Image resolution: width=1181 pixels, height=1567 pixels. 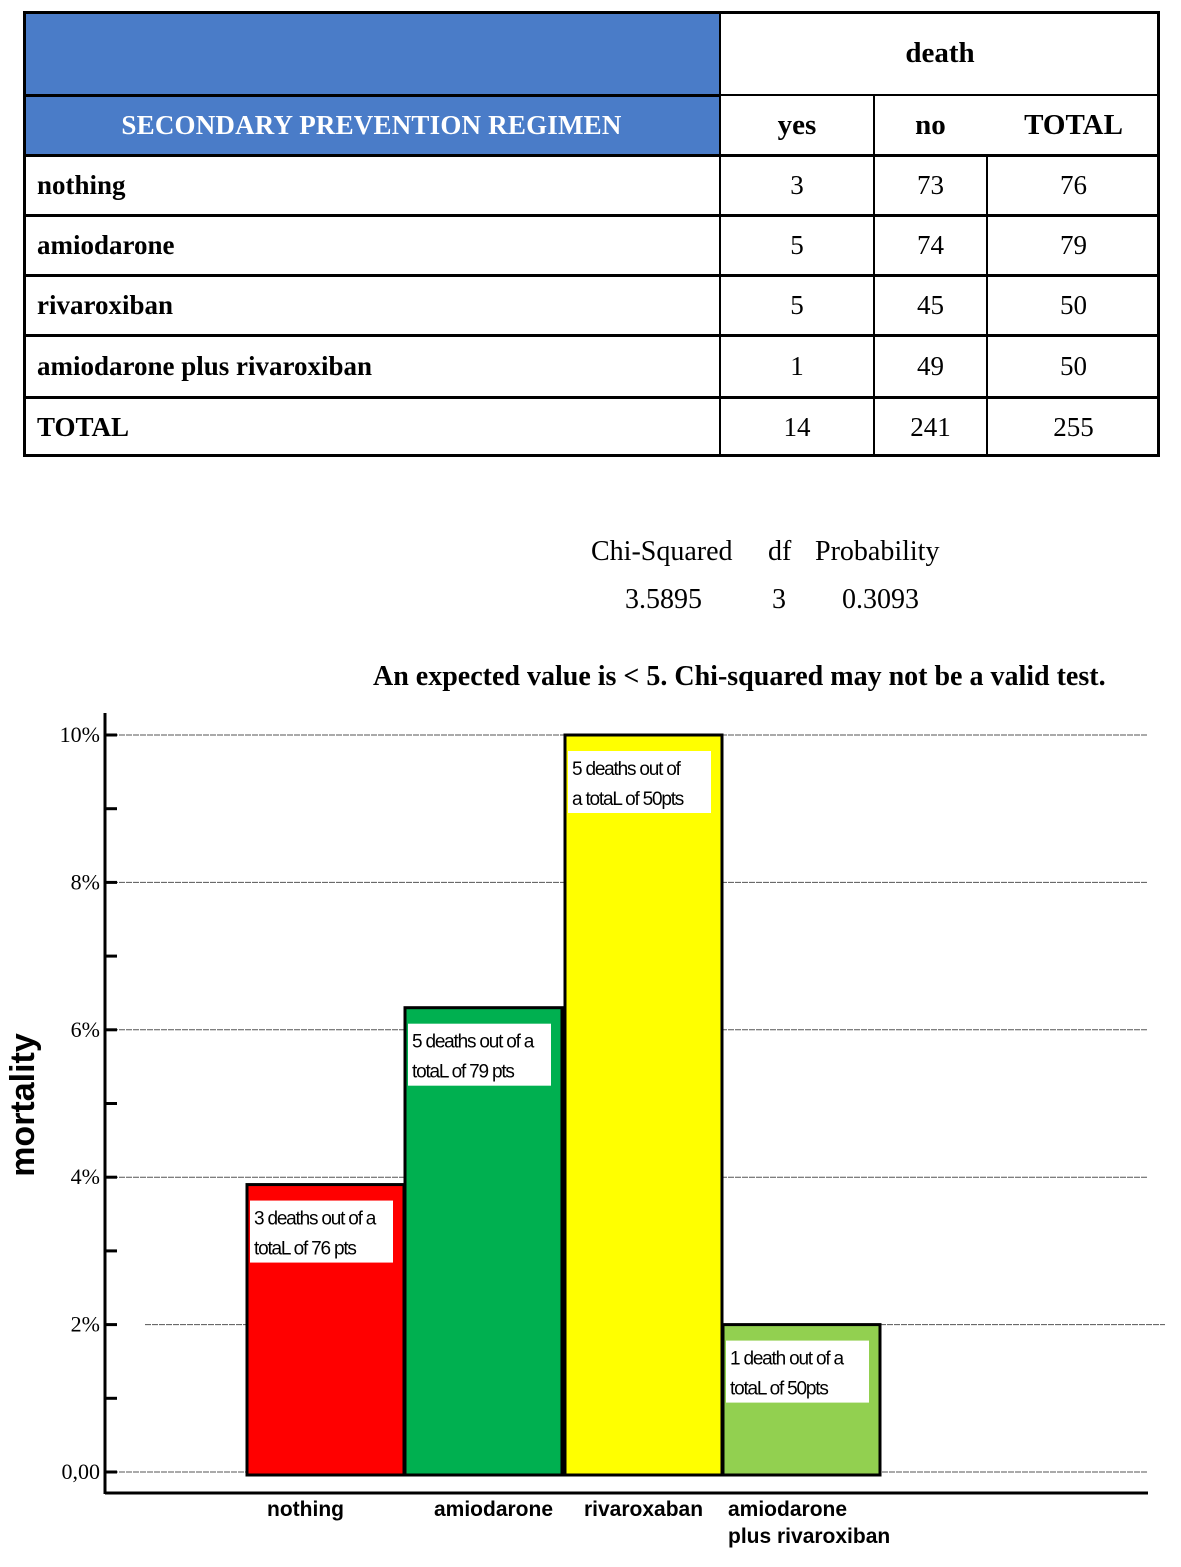 What do you see at coordinates (787, 1359) in the screenshot?
I see `bar-annotation-text: 1 death out of a` at bounding box center [787, 1359].